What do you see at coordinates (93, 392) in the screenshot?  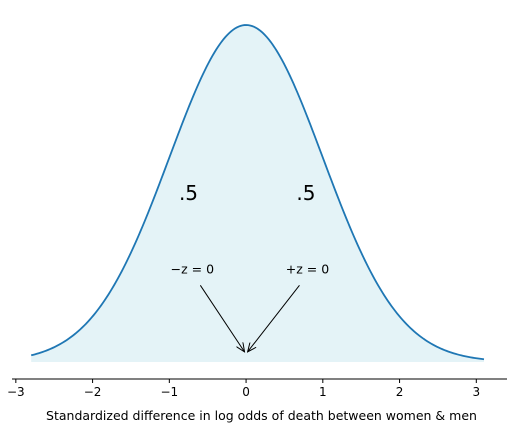 I see `x-tick-label: −2` at bounding box center [93, 392].